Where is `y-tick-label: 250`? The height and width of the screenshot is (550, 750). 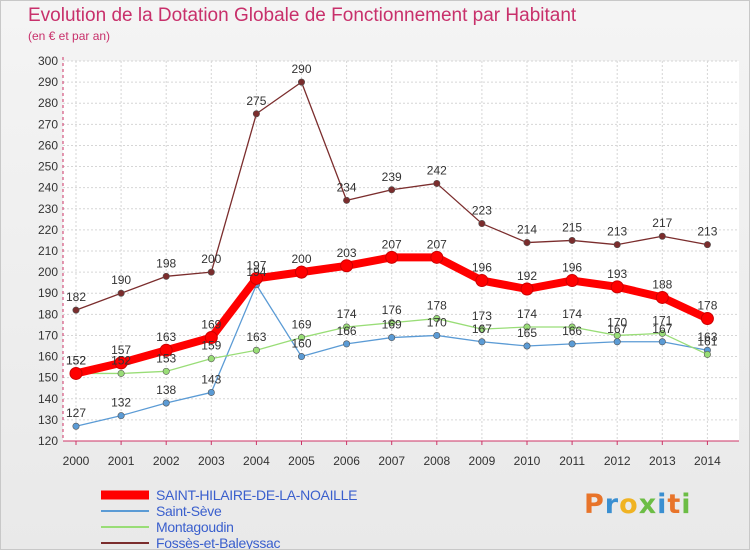
y-tick-label: 250 is located at coordinates (48, 167).